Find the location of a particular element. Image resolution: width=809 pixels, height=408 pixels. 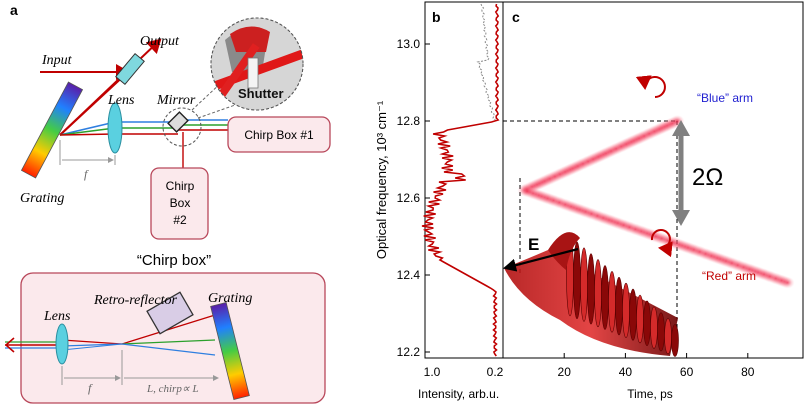

blue-ray is located at coordinates (87, 128).